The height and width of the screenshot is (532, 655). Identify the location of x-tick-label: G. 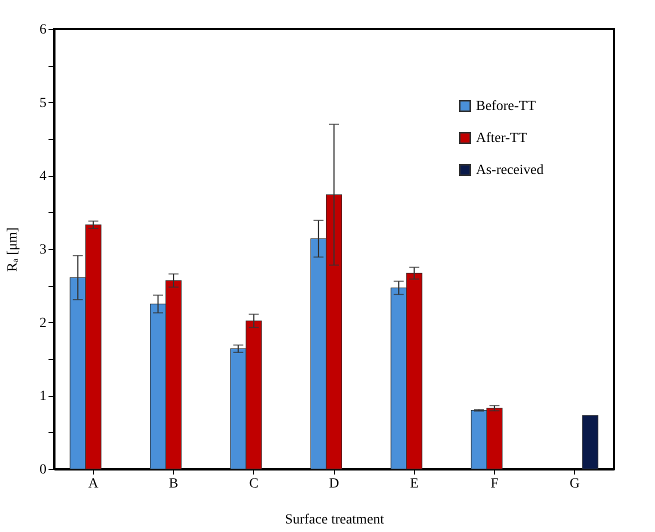
(575, 484).